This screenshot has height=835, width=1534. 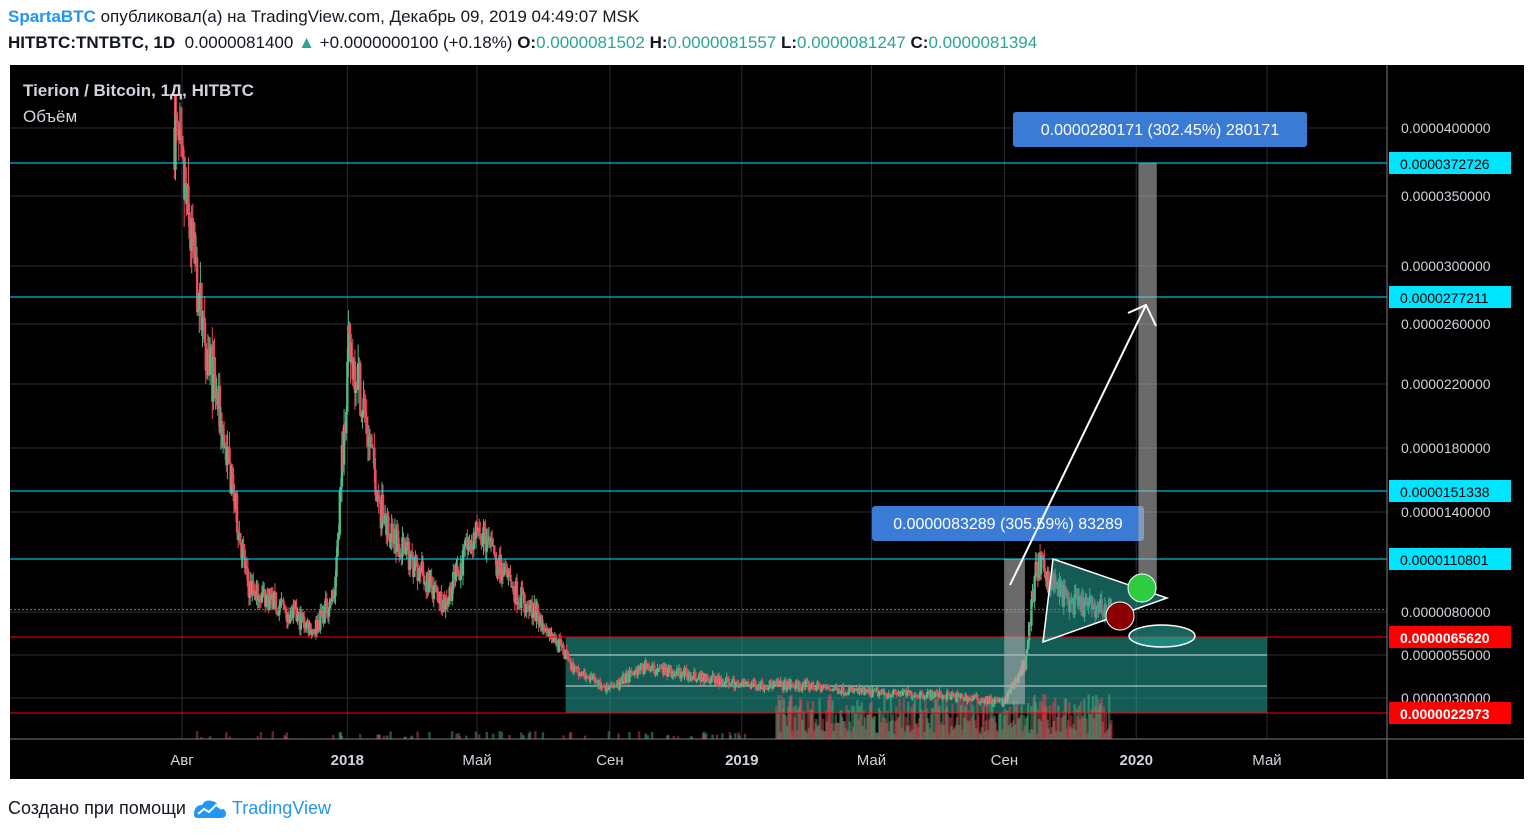 What do you see at coordinates (52, 16) in the screenshot?
I see `author-link: SpartaBTC` at bounding box center [52, 16].